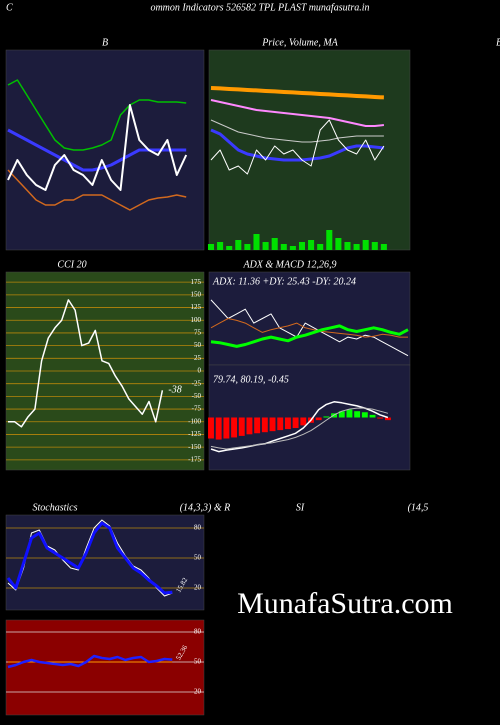  Describe the element at coordinates (194, 447) in the screenshot. I see `y-tick-label: -150` at that location.